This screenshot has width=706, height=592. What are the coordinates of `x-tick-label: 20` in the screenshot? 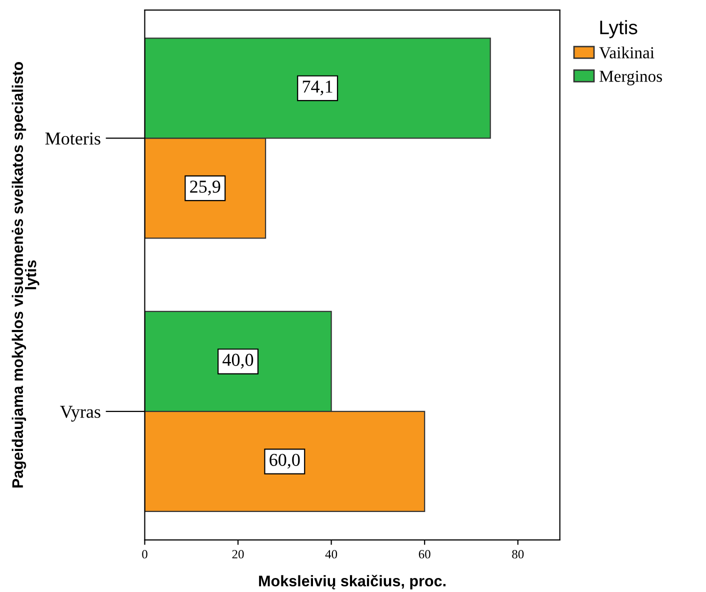 It's located at (238, 554).